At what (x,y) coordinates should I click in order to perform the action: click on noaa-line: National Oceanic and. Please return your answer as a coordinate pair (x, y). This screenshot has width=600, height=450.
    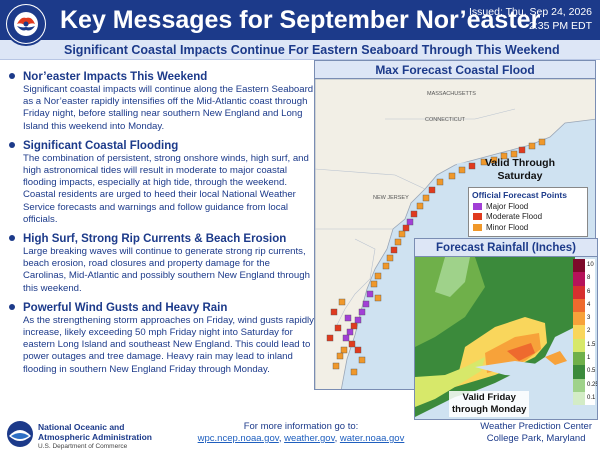
    Looking at the image, I should click on (81, 427).